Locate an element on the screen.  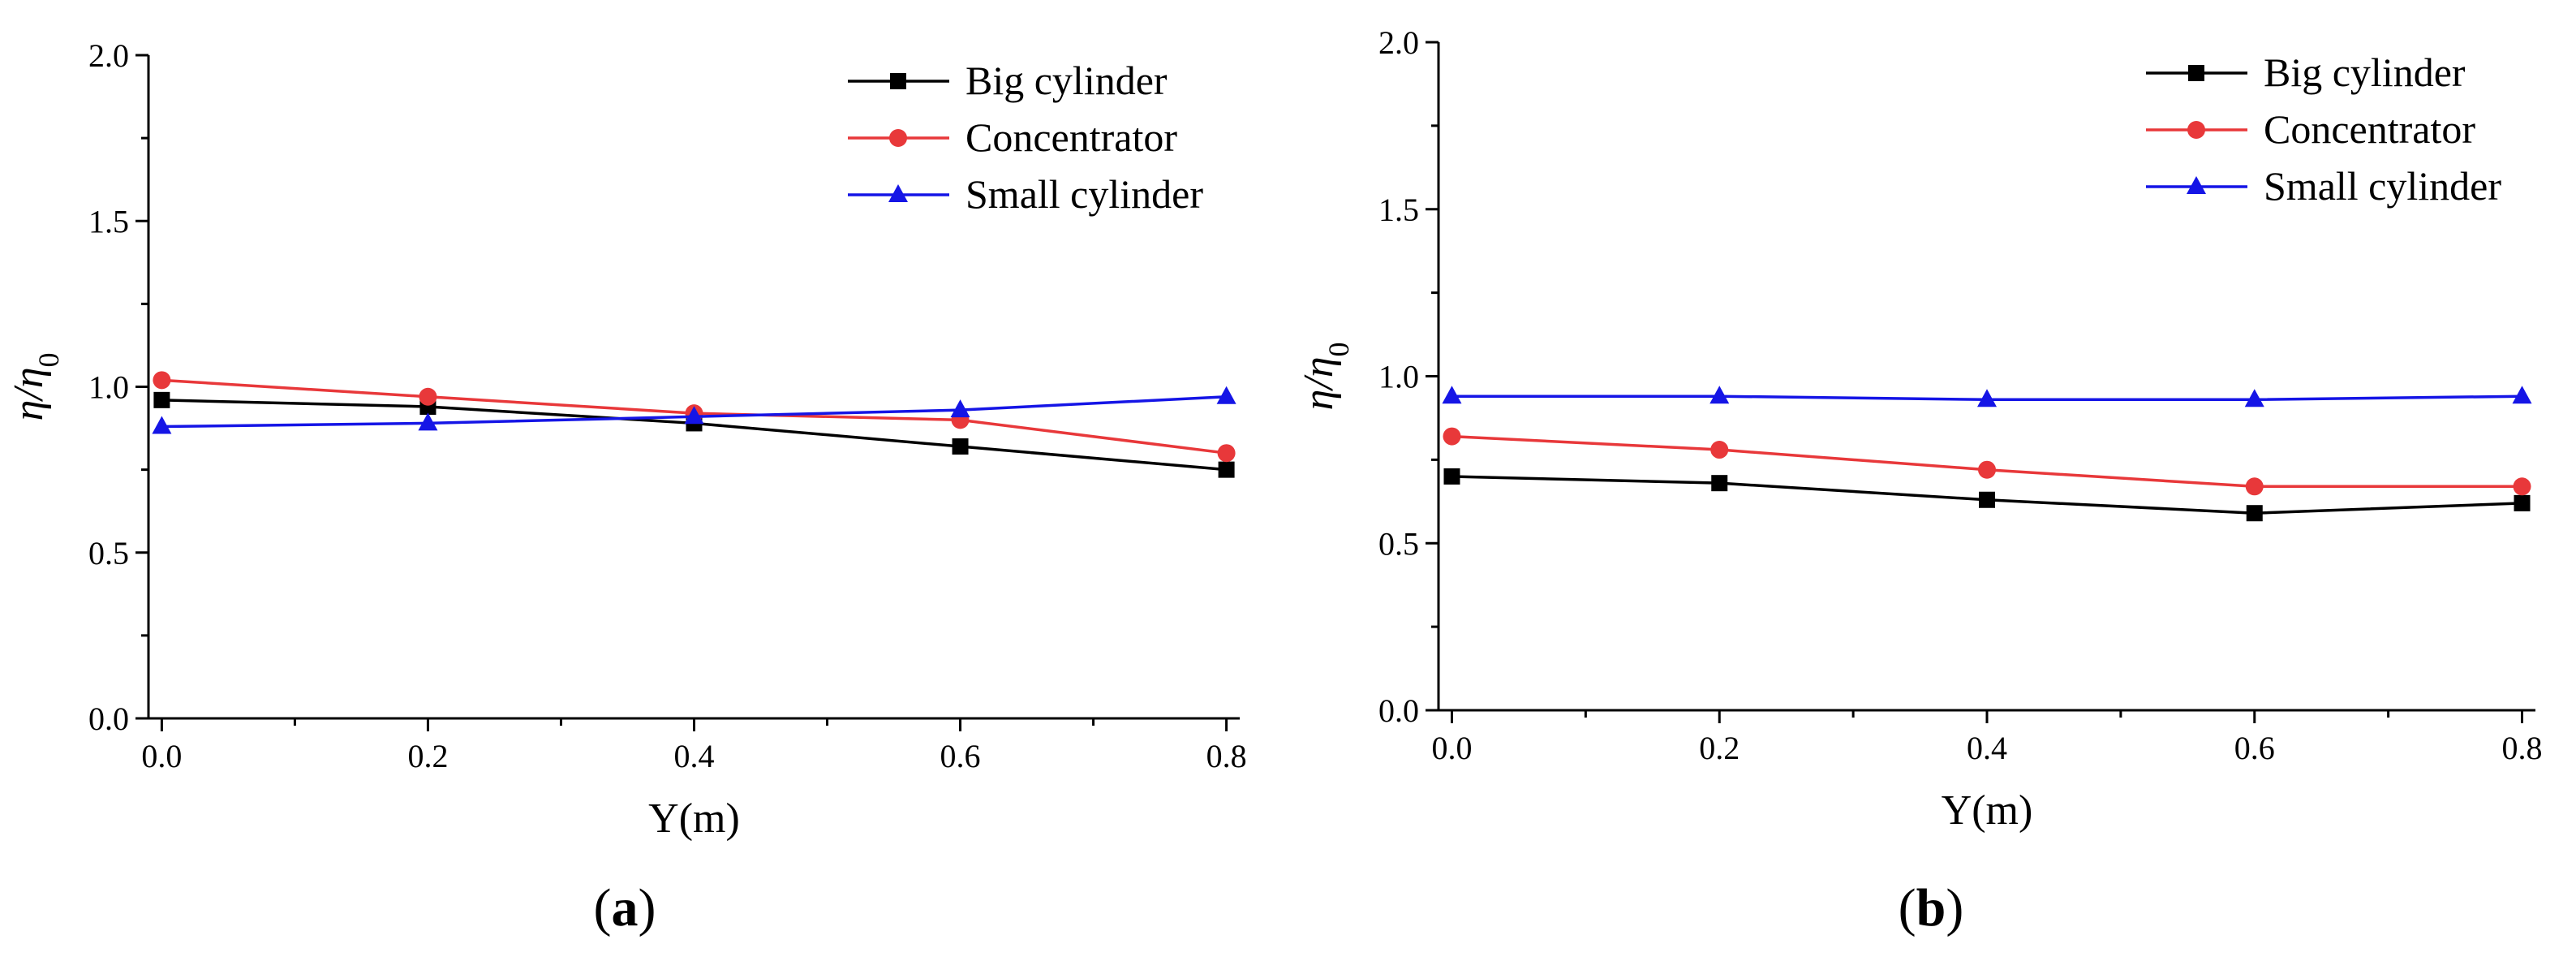
series-concentrator is located at coordinates (1987, 461).